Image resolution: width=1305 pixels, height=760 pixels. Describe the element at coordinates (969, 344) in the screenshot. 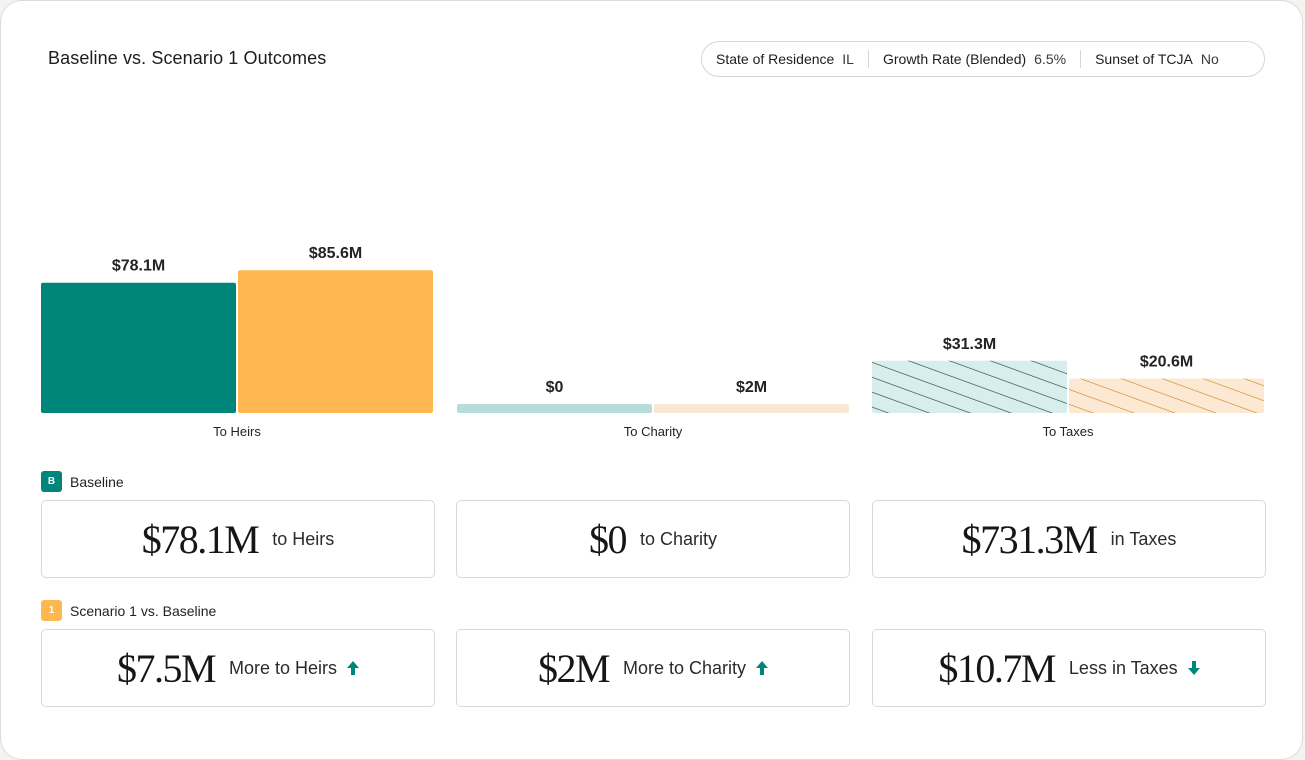

I see `data-label-baseline-taxes: $31.3M` at that location.